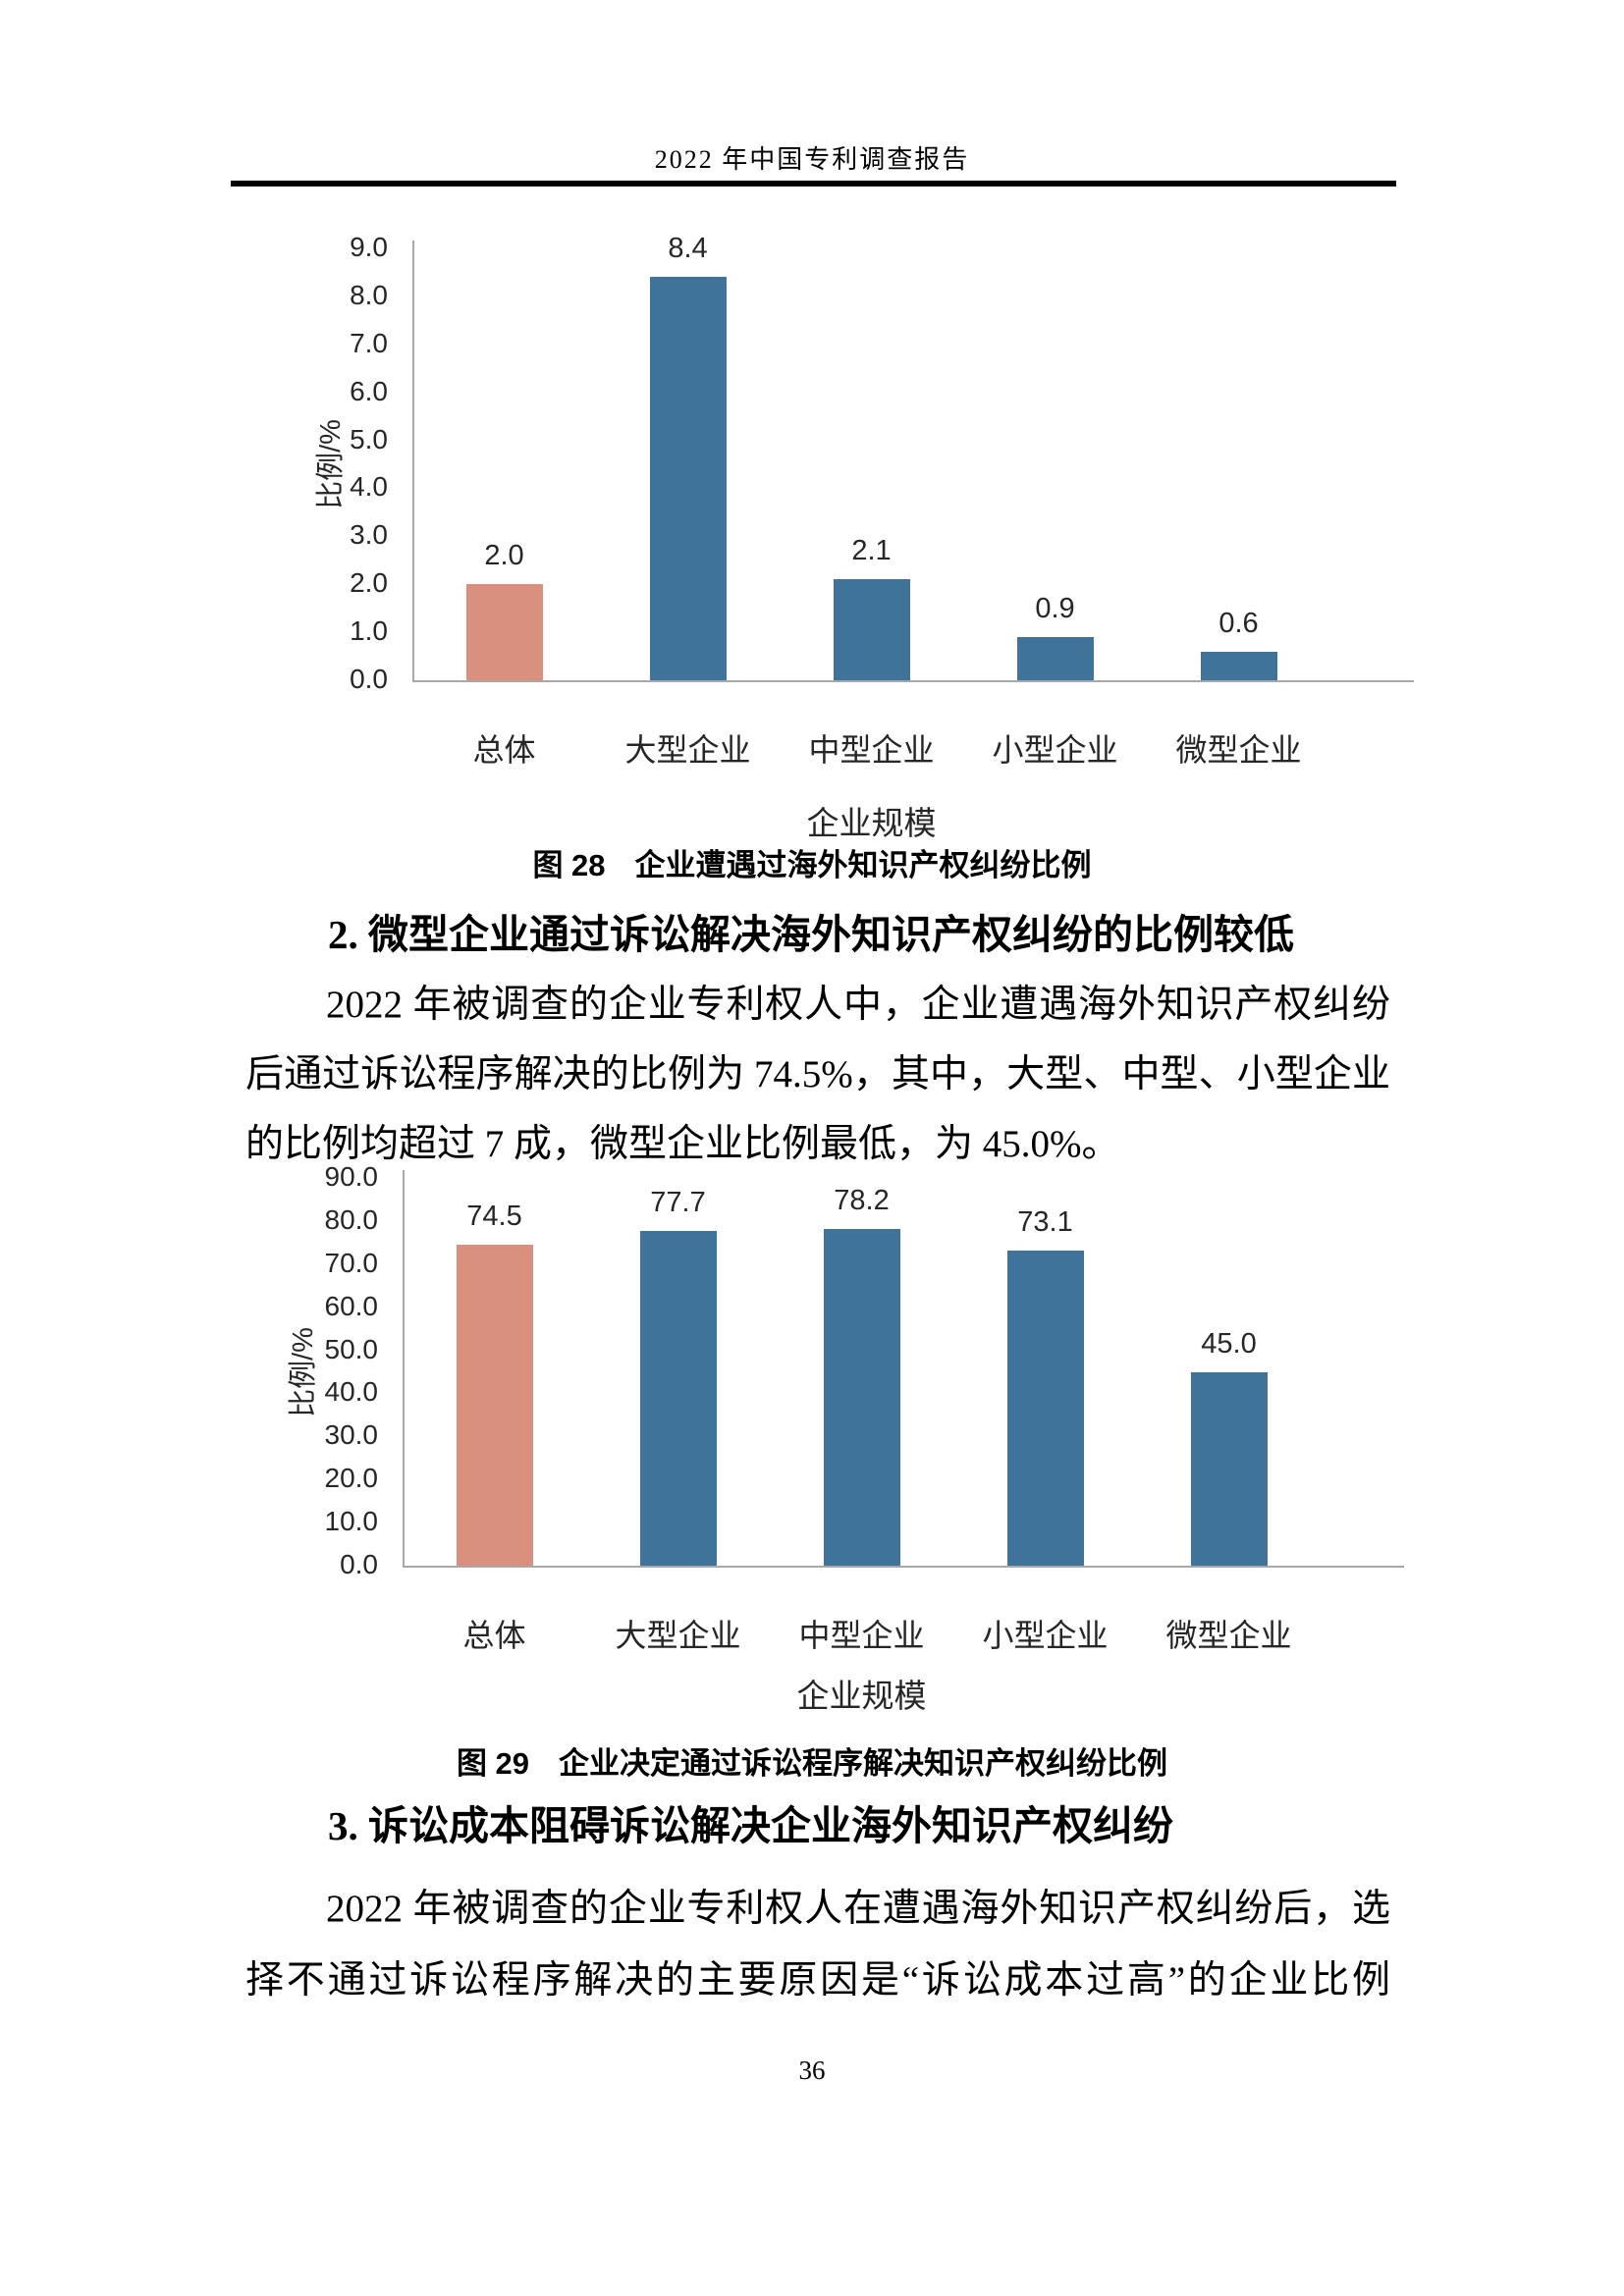 Image resolution: width=1624 pixels, height=2296 pixels. Describe the element at coordinates (569, 865) in the screenshot. I see `figure-28-caption-tag: 图 28` at that location.